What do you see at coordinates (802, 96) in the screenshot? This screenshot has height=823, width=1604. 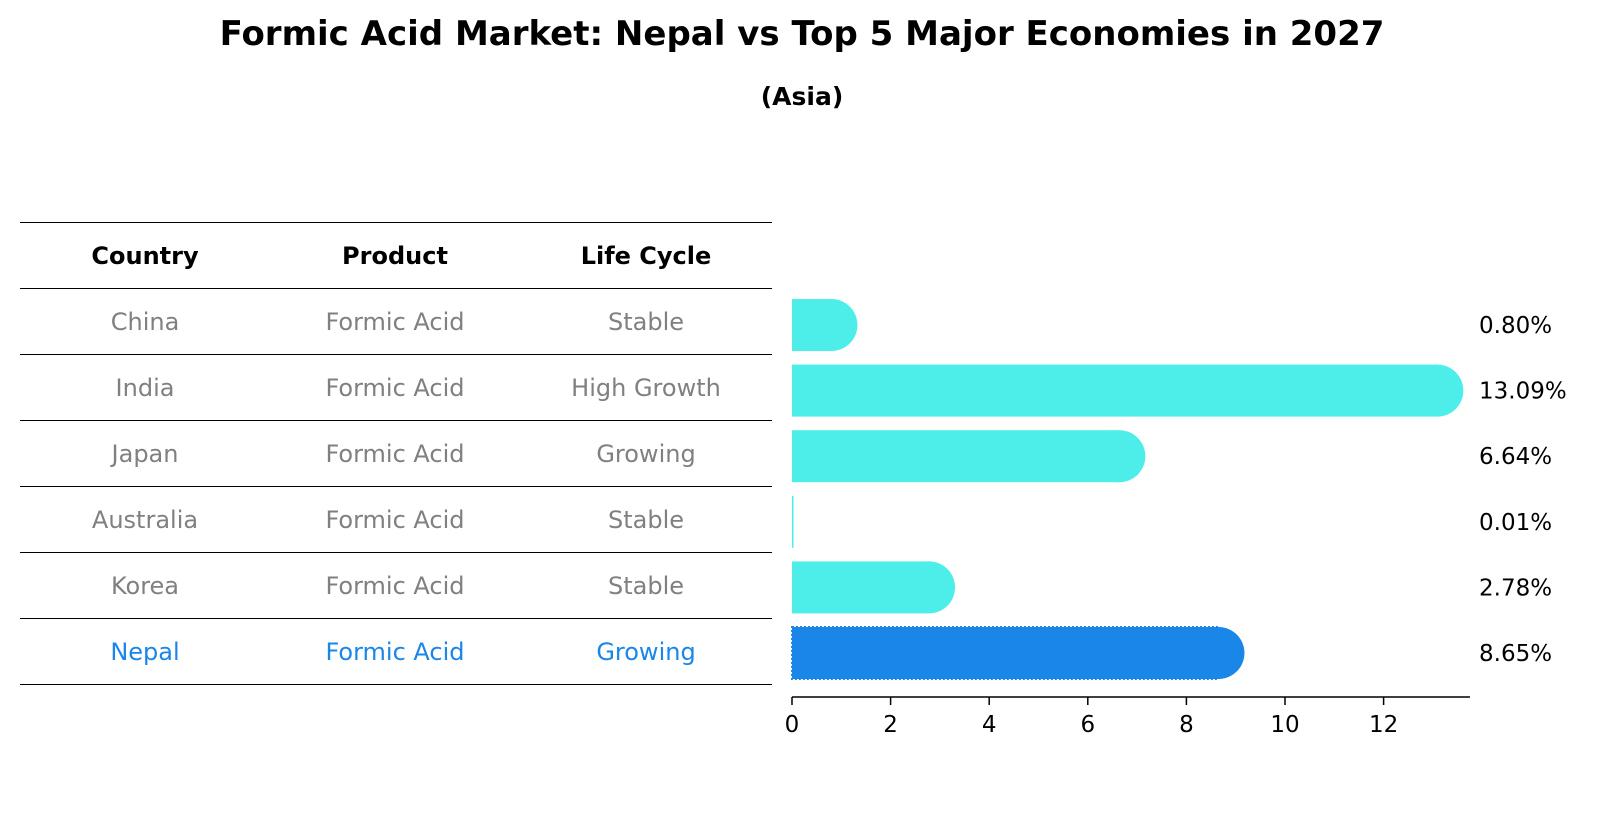 I see `chart-subtitle: (Asia)` at bounding box center [802, 96].